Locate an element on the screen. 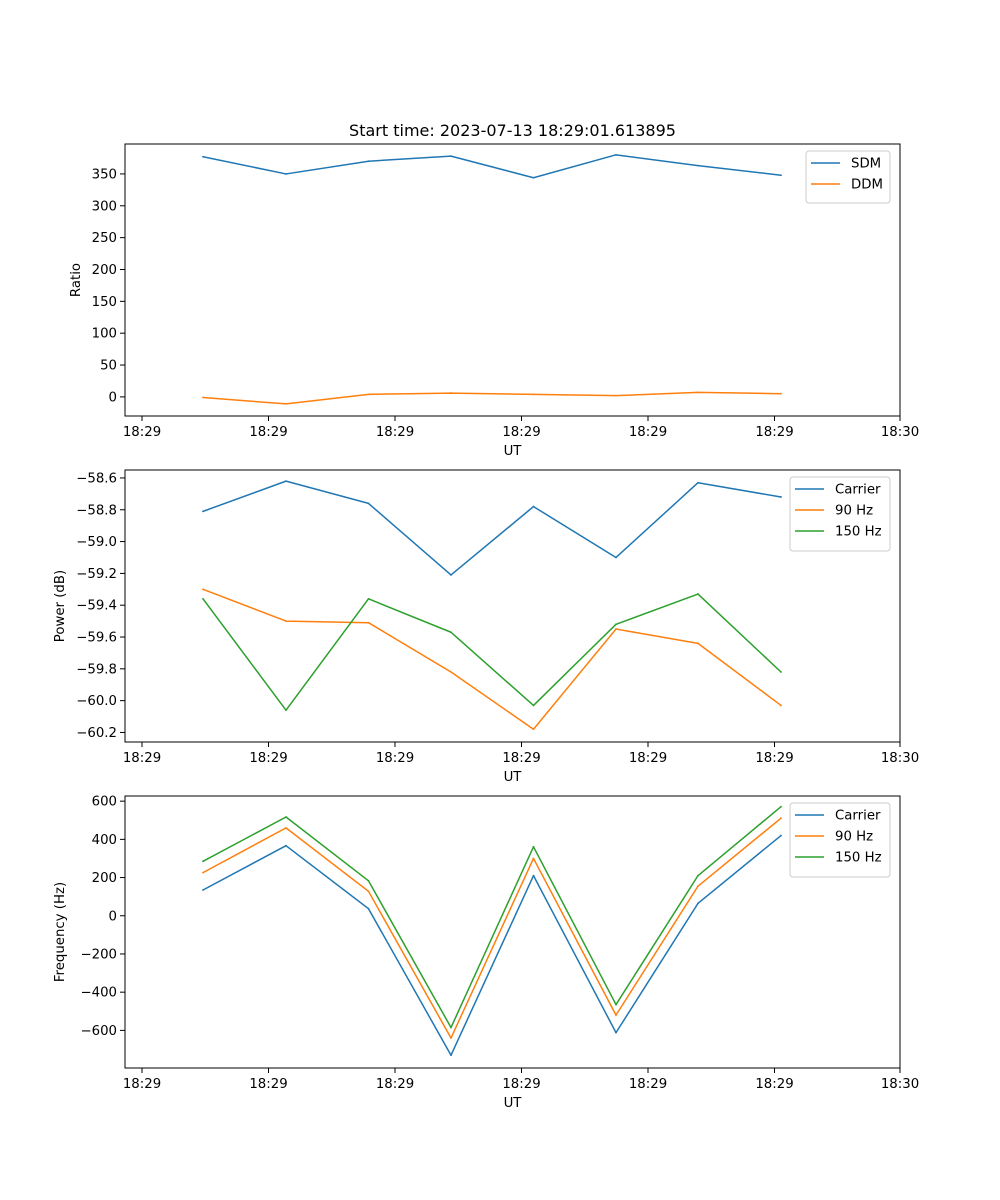 The width and height of the screenshot is (1000, 1200). y-tick-label: 600 is located at coordinates (104, 802).